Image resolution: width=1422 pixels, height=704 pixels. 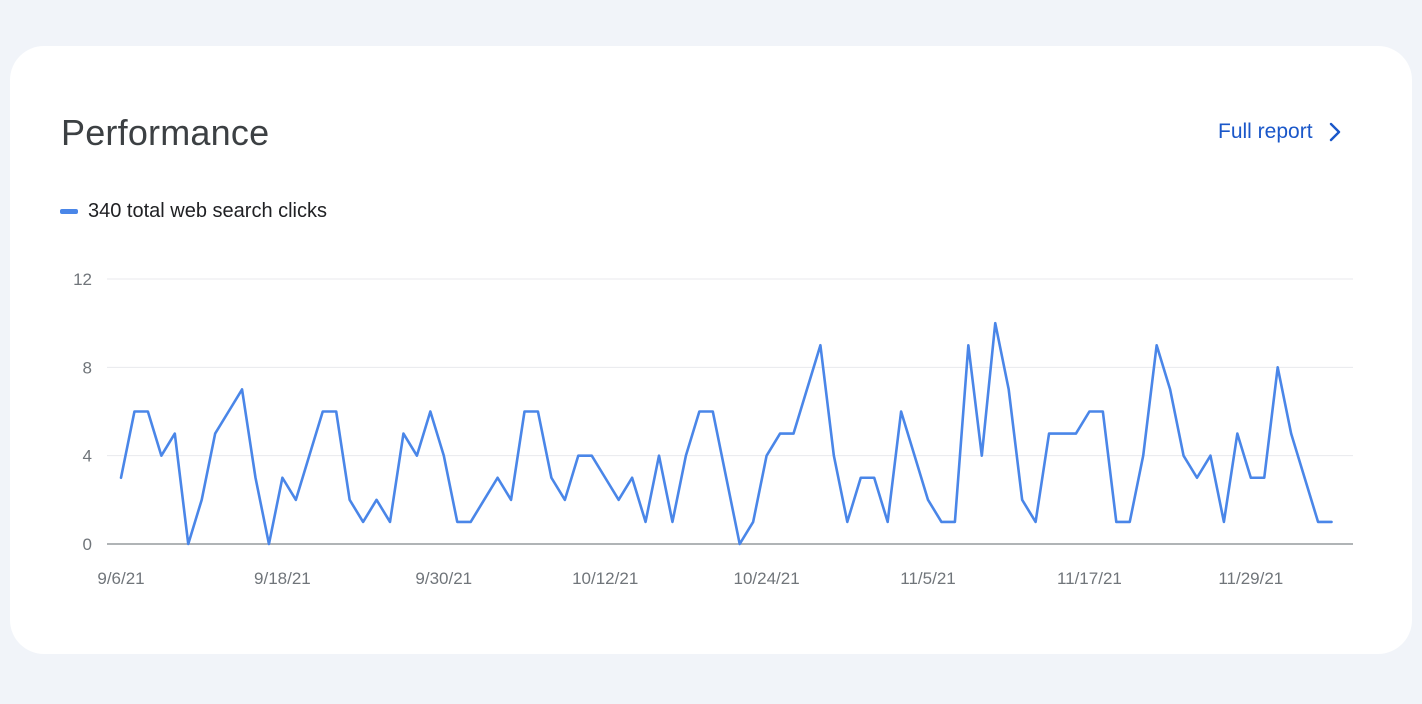 What do you see at coordinates (1089, 578) in the screenshot?
I see `x-tick-label: 11/17/21` at bounding box center [1089, 578].